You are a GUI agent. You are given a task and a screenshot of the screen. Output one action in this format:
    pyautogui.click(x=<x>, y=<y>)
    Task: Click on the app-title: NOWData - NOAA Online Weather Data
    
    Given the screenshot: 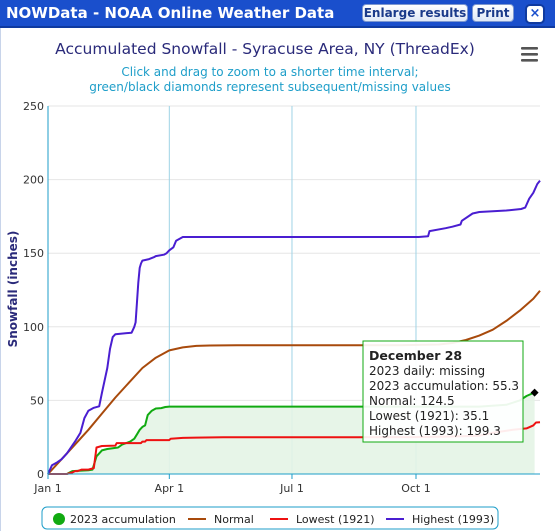 What is the action you would take?
    pyautogui.click(x=170, y=13)
    